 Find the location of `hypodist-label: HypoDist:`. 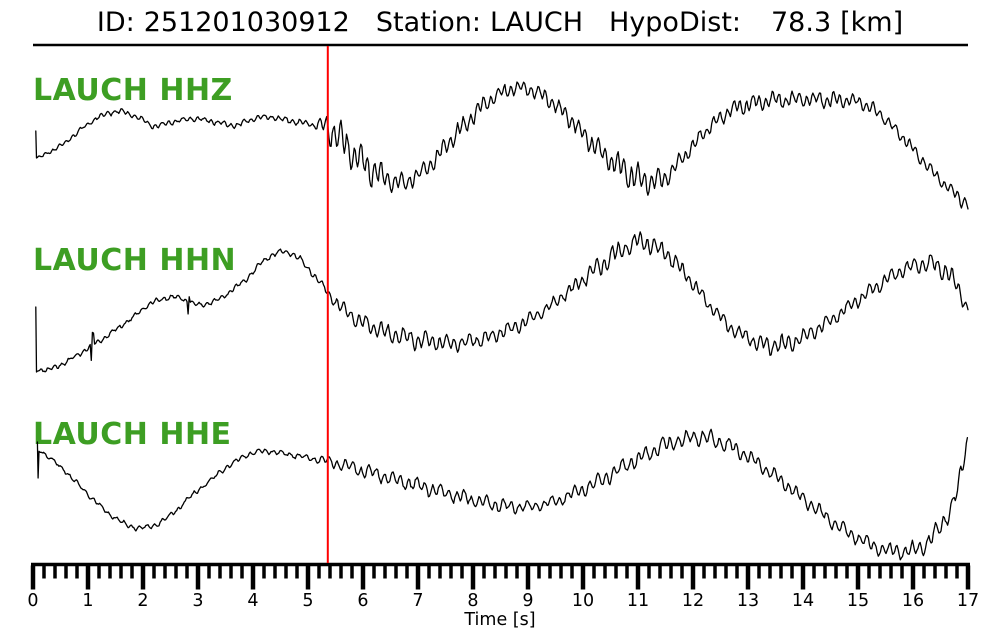

hypodist-label: HypoDist: is located at coordinates (675, 22).